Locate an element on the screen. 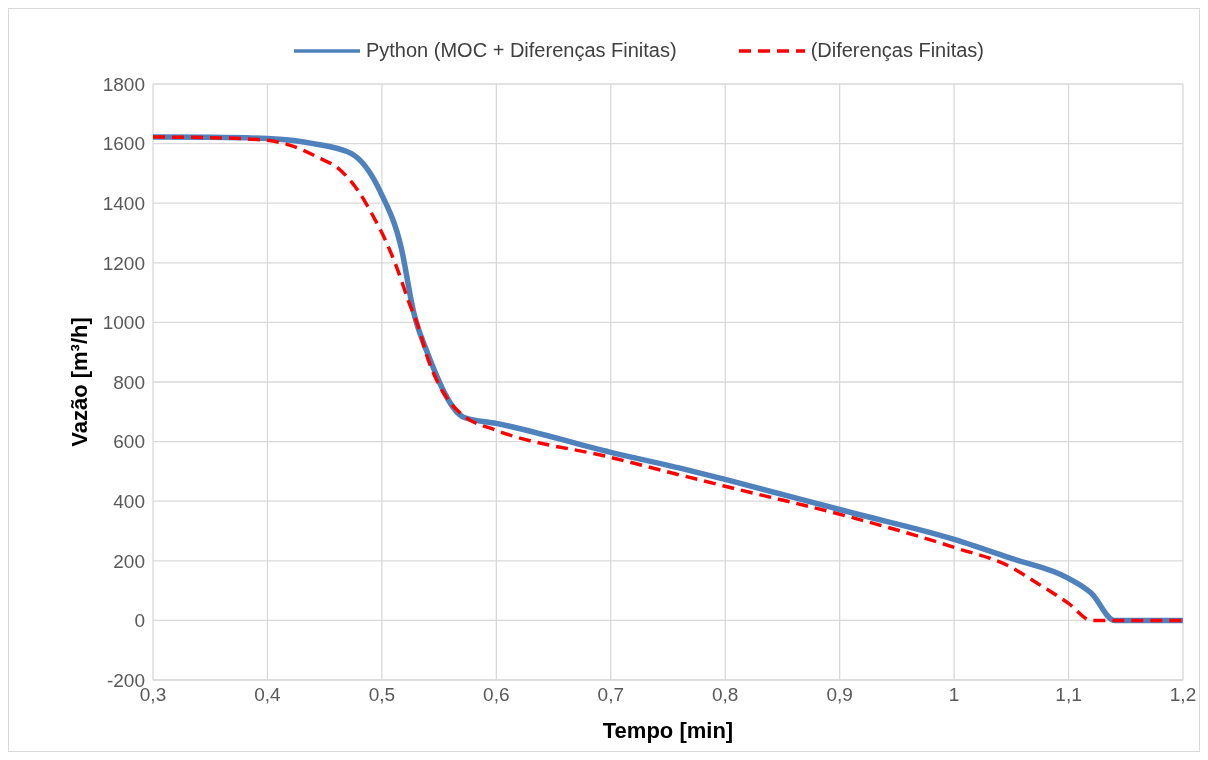 This screenshot has height=760, width=1208. x-tick-label: 1,1 is located at coordinates (1068, 695).